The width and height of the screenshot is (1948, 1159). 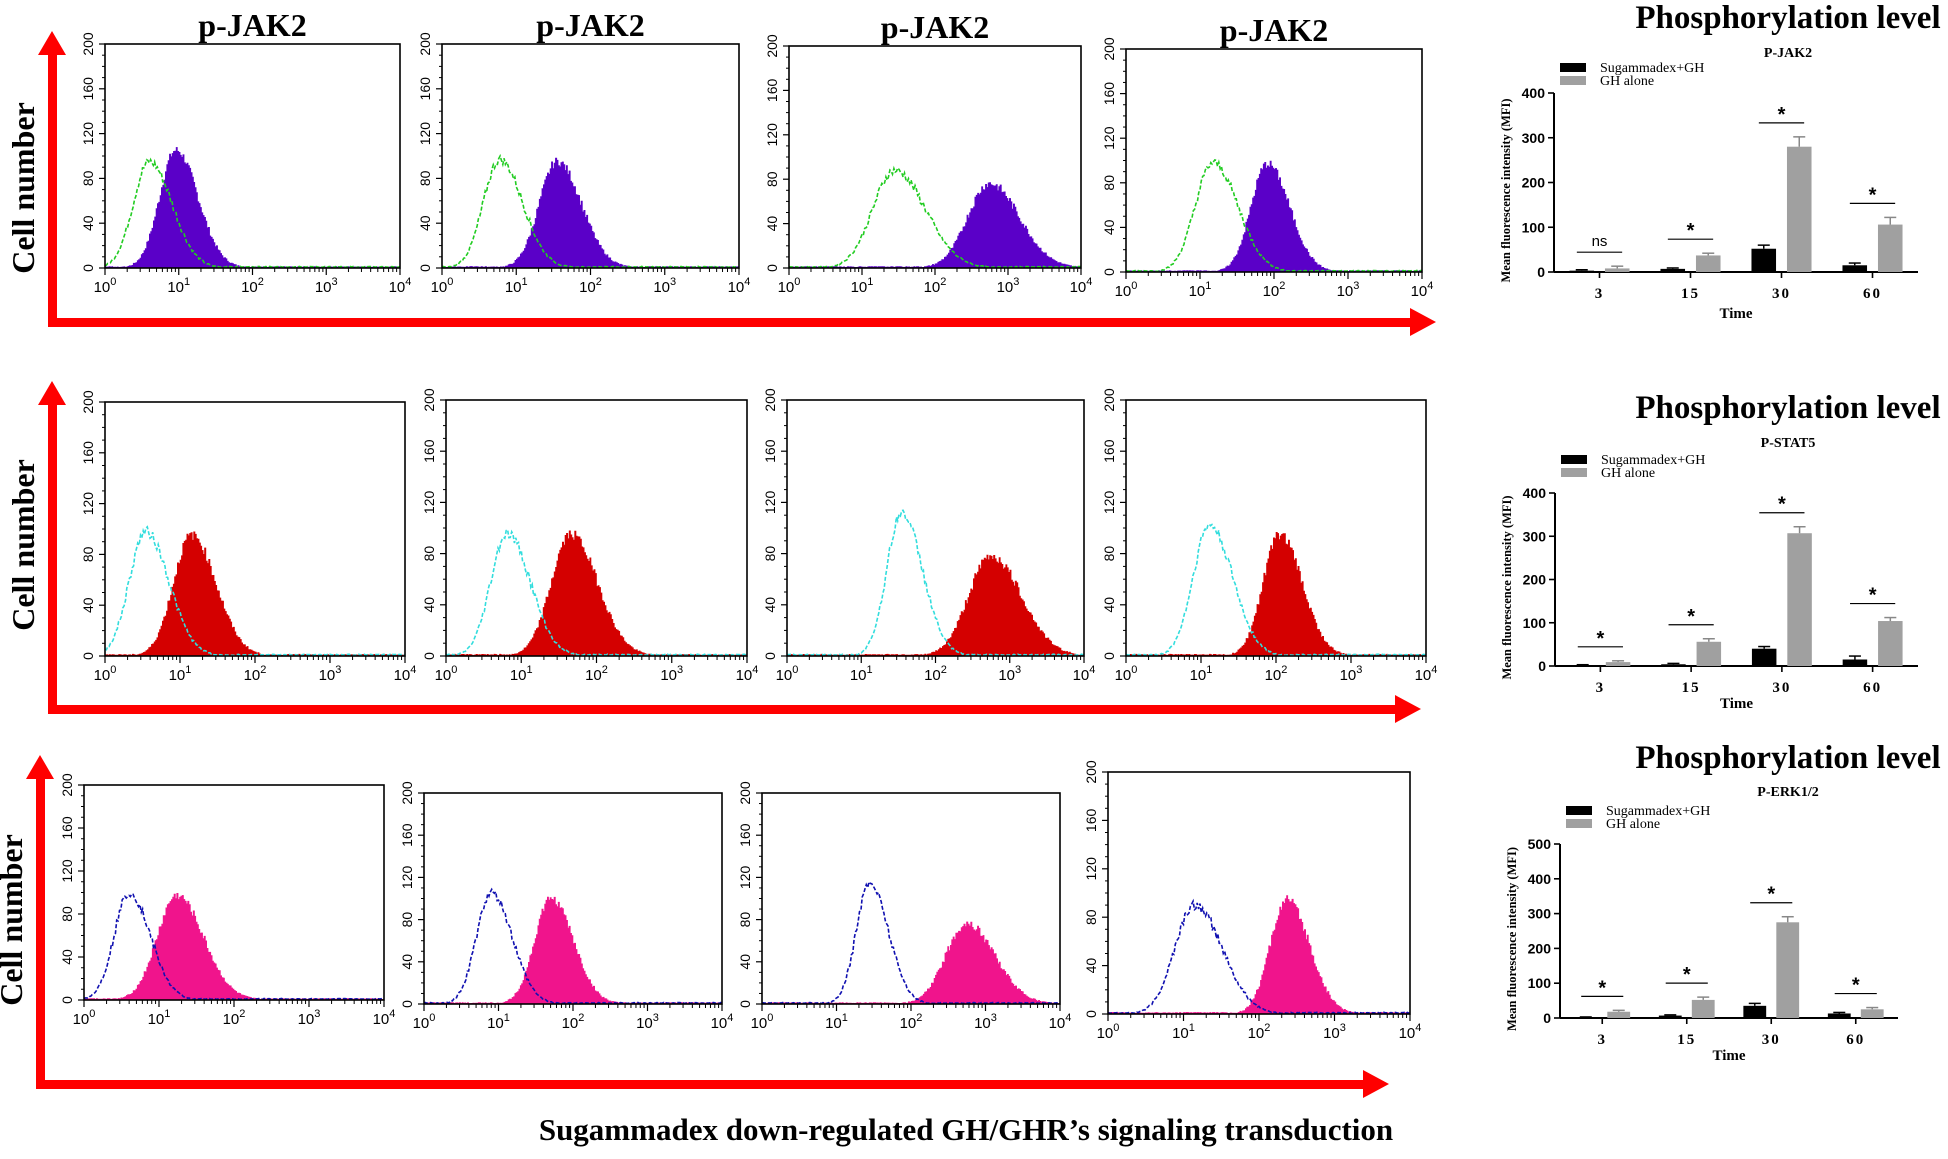 What do you see at coordinates (1787, 758) in the screenshot?
I see `bar-chart-title: Phosphorylation level` at bounding box center [1787, 758].